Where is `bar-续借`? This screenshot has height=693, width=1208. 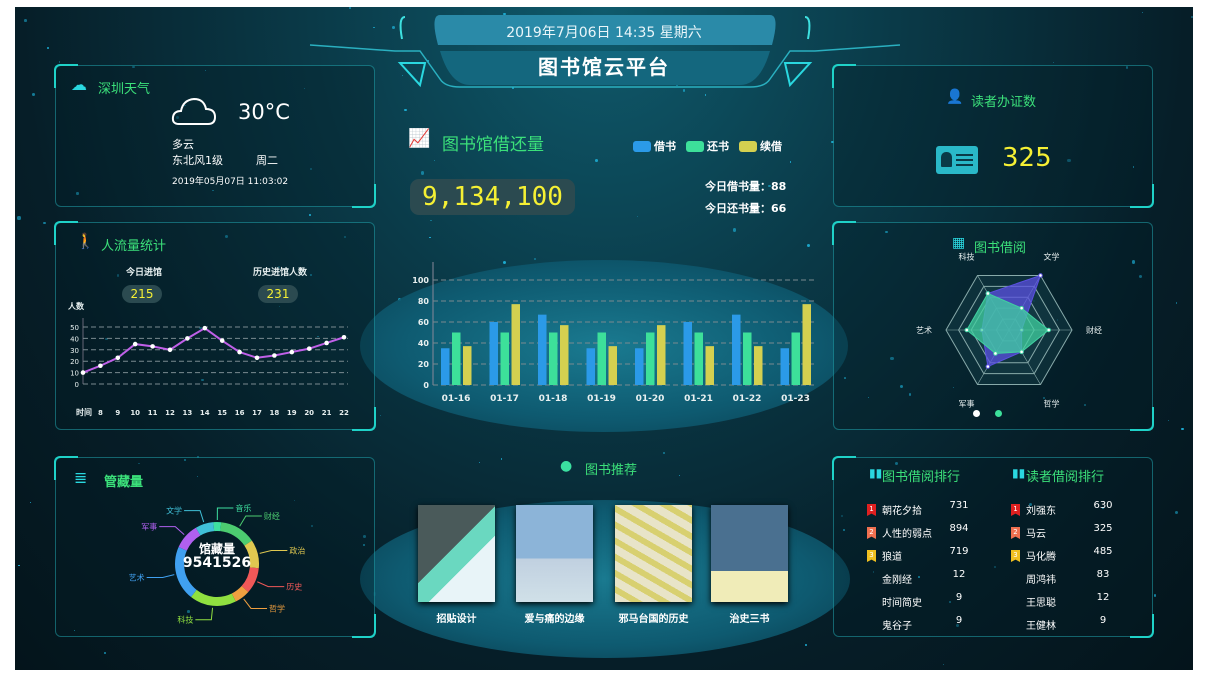 bar-续借 is located at coordinates (564, 355).